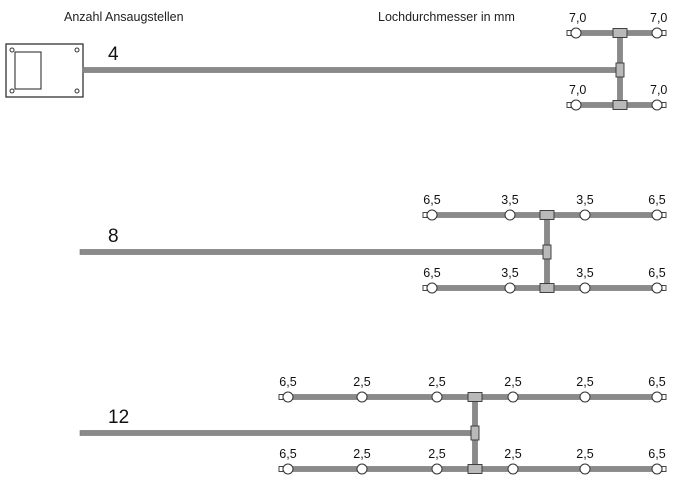 The width and height of the screenshot is (680, 477). I want to click on count-header: Anzahl Ansaugstellen, so click(124, 17).